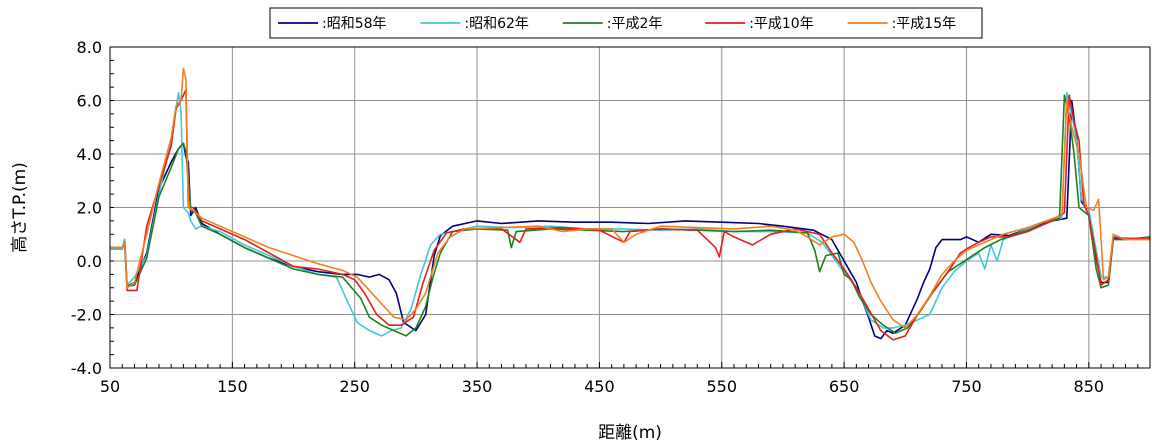 This screenshot has height=441, width=1152. I want to click on x-tick-label: 350, so click(477, 386).